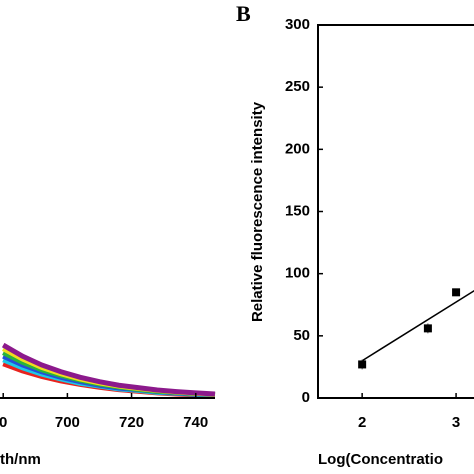  I want to click on x-axis-label: Log(Concentratio, so click(380, 459).